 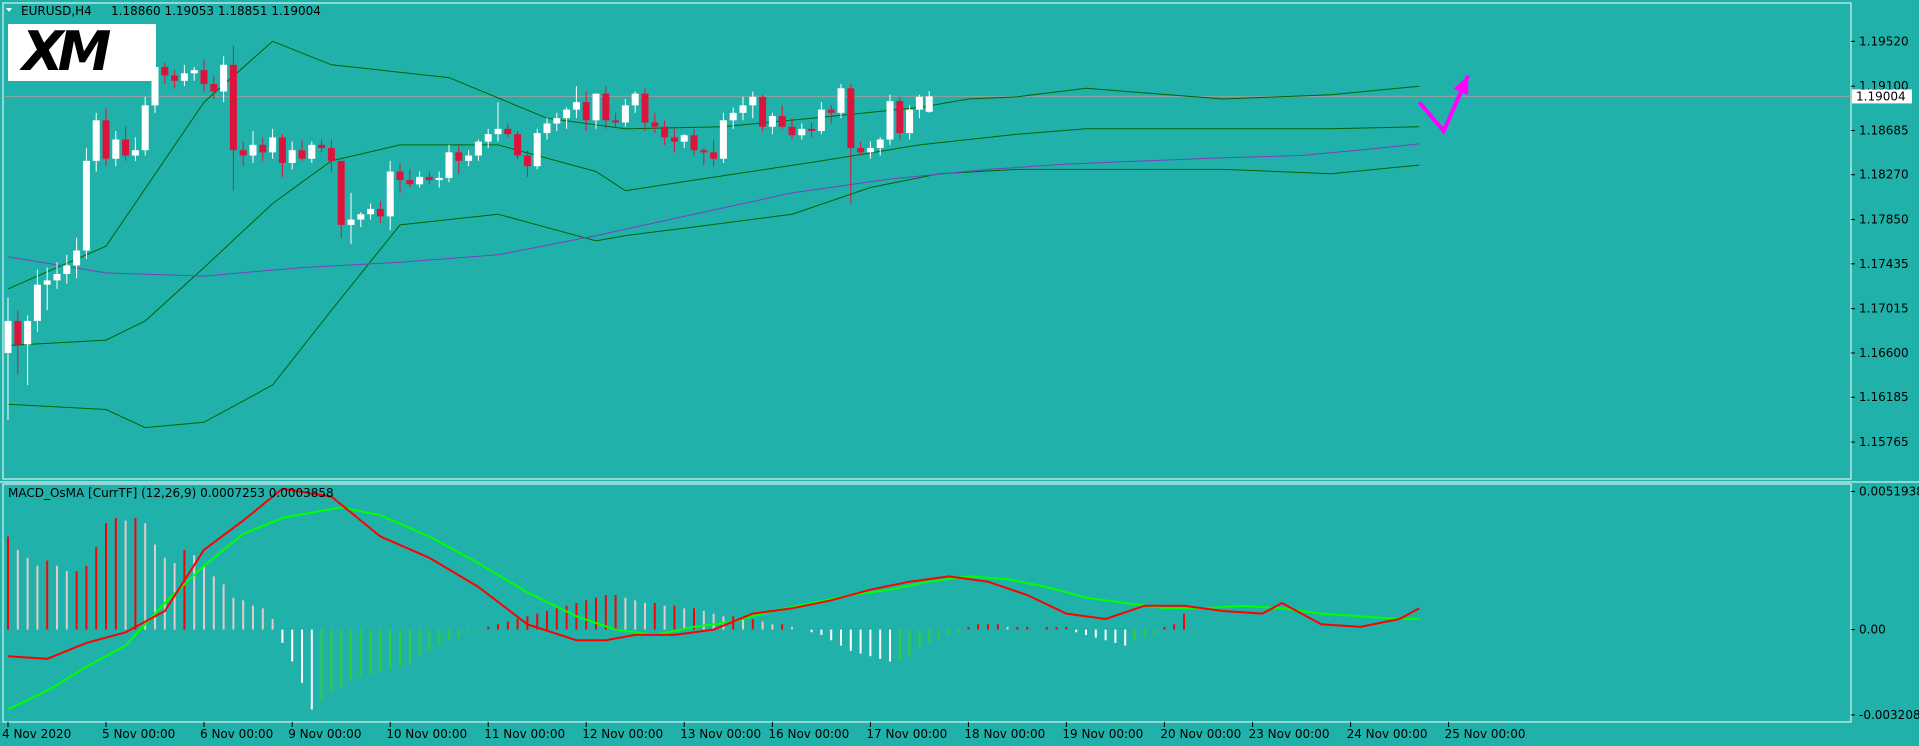 I want to click on price-tick-label: 1.16600, so click(x=1884, y=353).